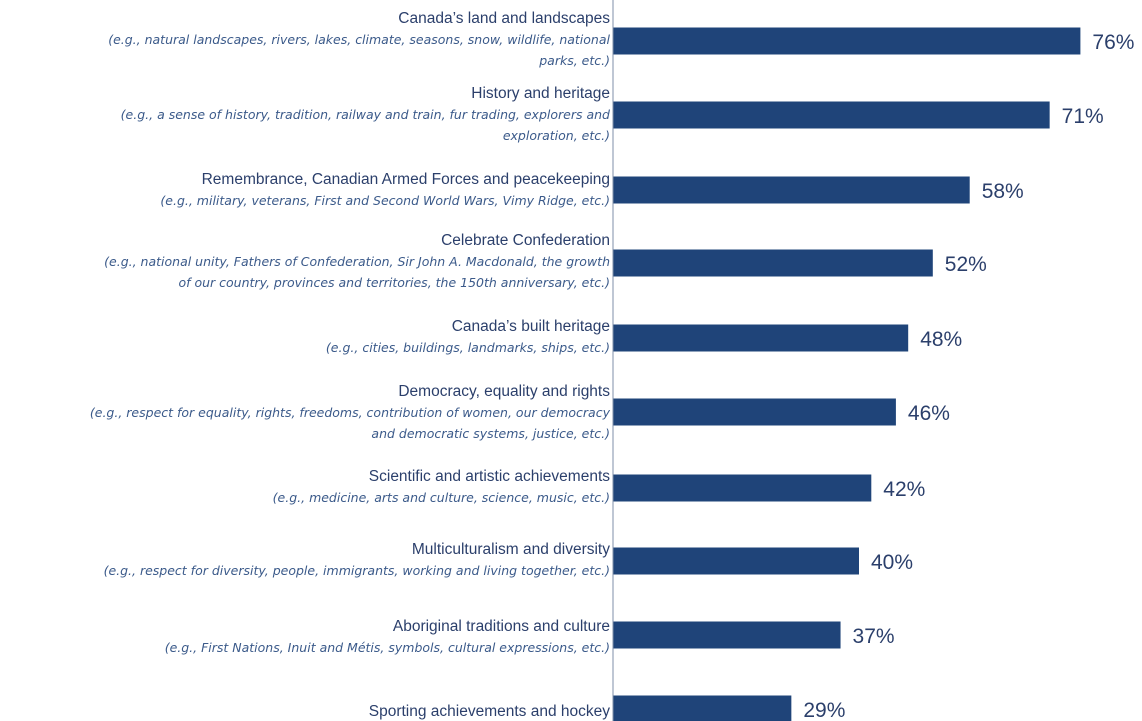 Image resolution: width=1142 pixels, height=721 pixels. I want to click on category-label: Aboriginal traditions and culture, so click(501, 626).